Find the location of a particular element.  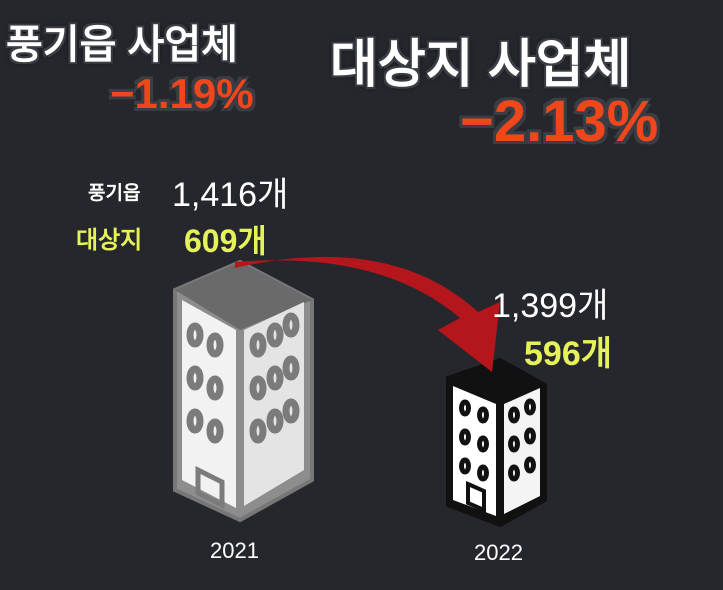

building-2021 is located at coordinates (243, 391).